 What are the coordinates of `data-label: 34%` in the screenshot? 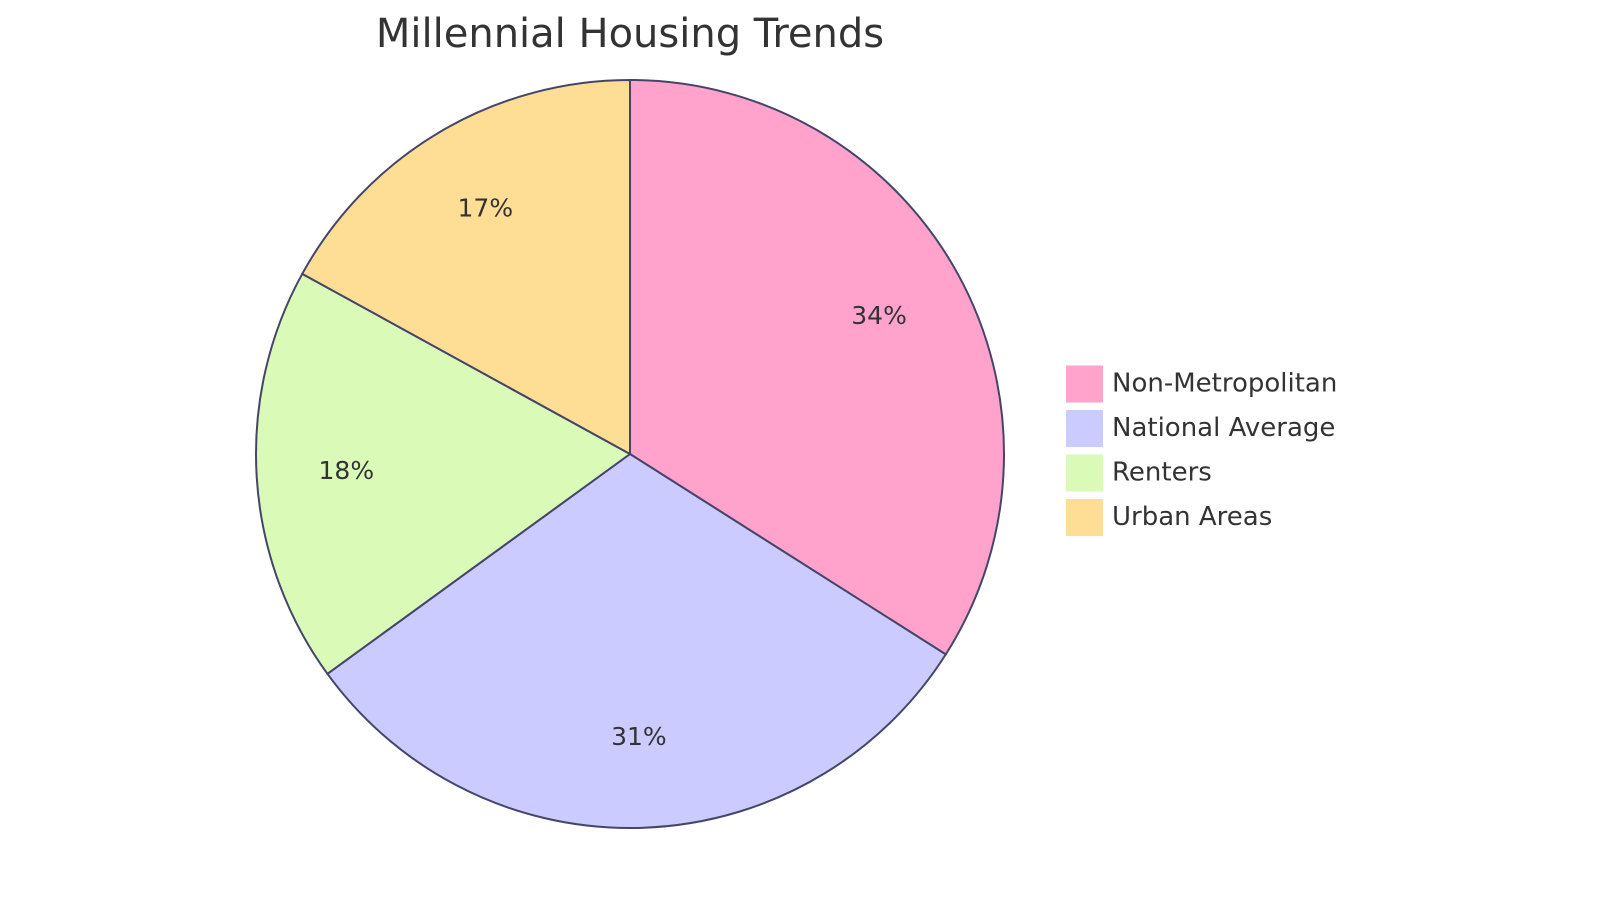 It's located at (879, 315).